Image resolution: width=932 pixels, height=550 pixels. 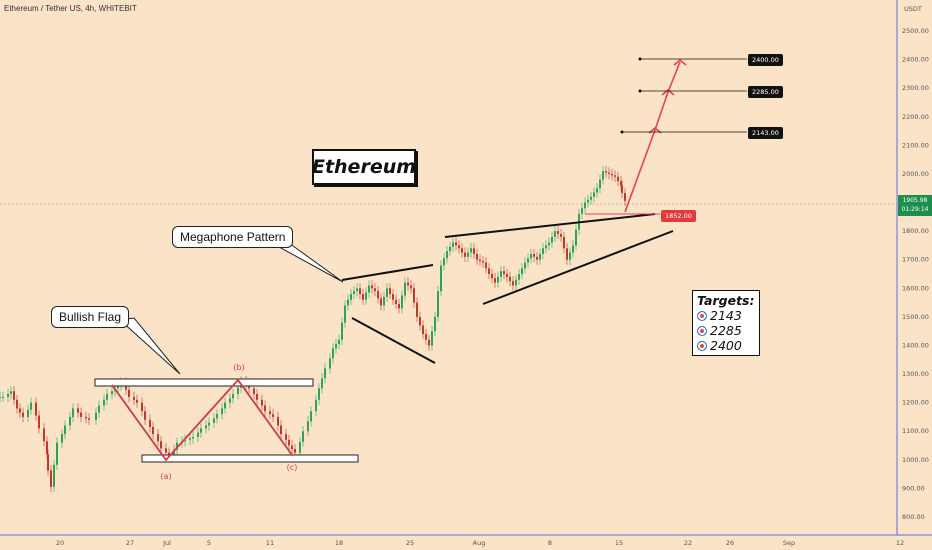 I want to click on y-tick-label: 2000.00, so click(x=915, y=174).